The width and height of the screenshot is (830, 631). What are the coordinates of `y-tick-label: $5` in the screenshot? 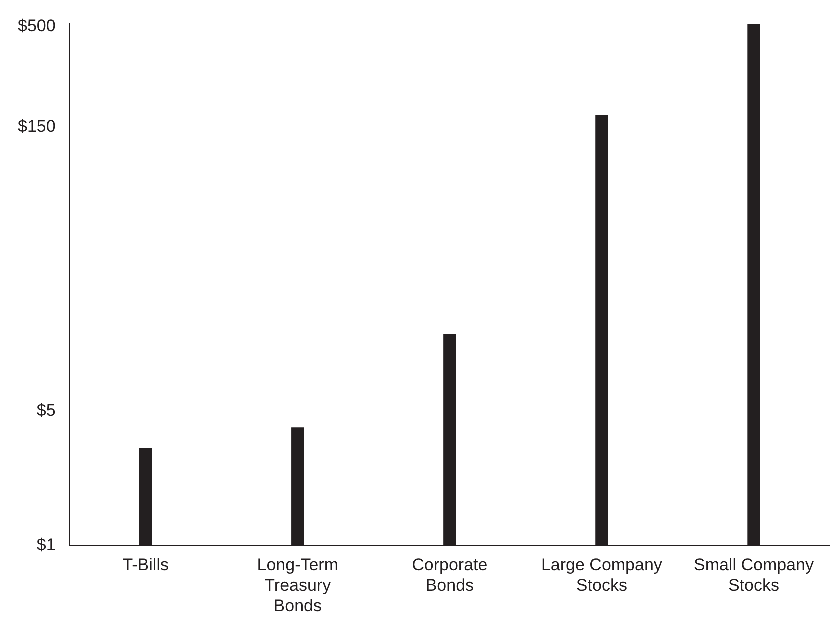 It's located at (46, 410).